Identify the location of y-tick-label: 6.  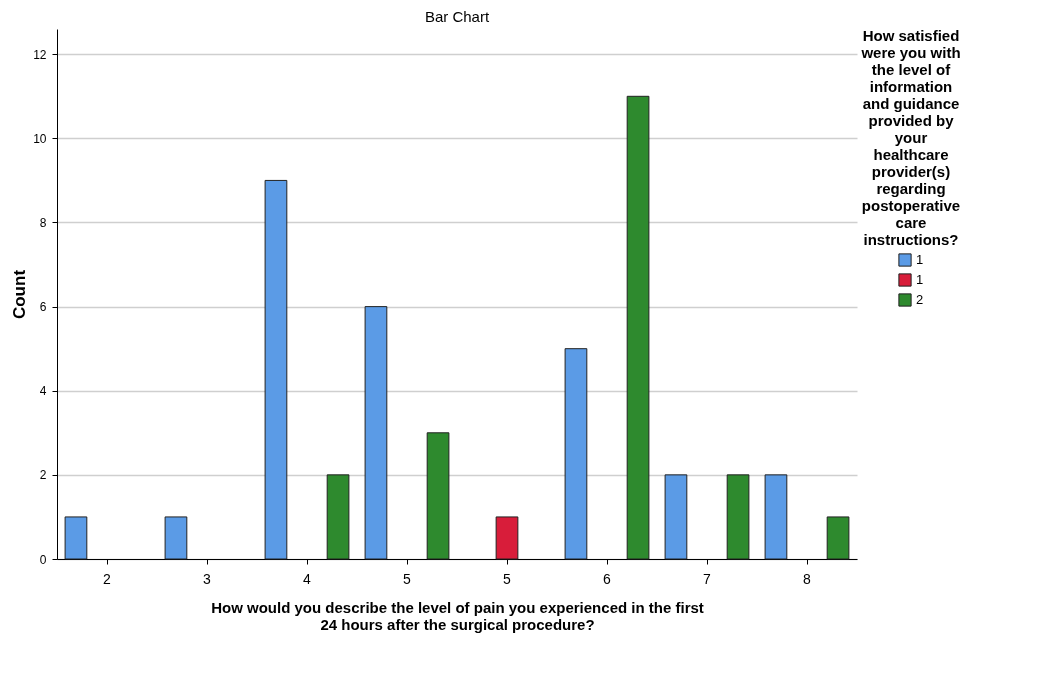
(43, 307).